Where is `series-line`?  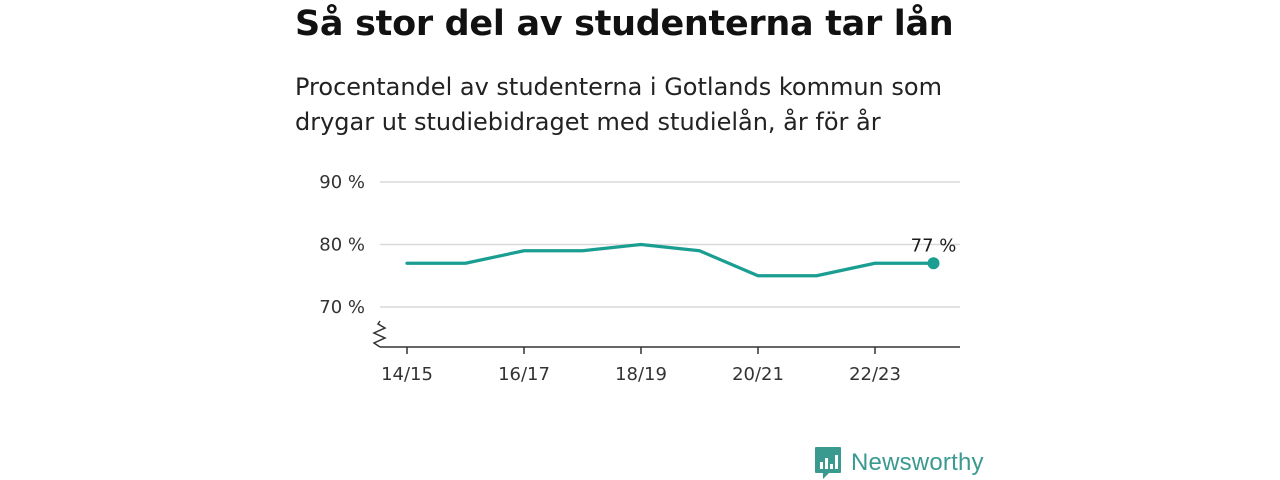 series-line is located at coordinates (670, 260).